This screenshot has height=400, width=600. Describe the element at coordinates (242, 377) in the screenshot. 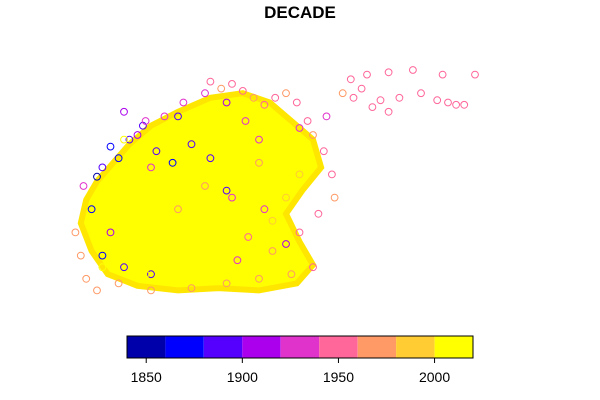

I see `colorbar-tick-label: 1900` at that location.